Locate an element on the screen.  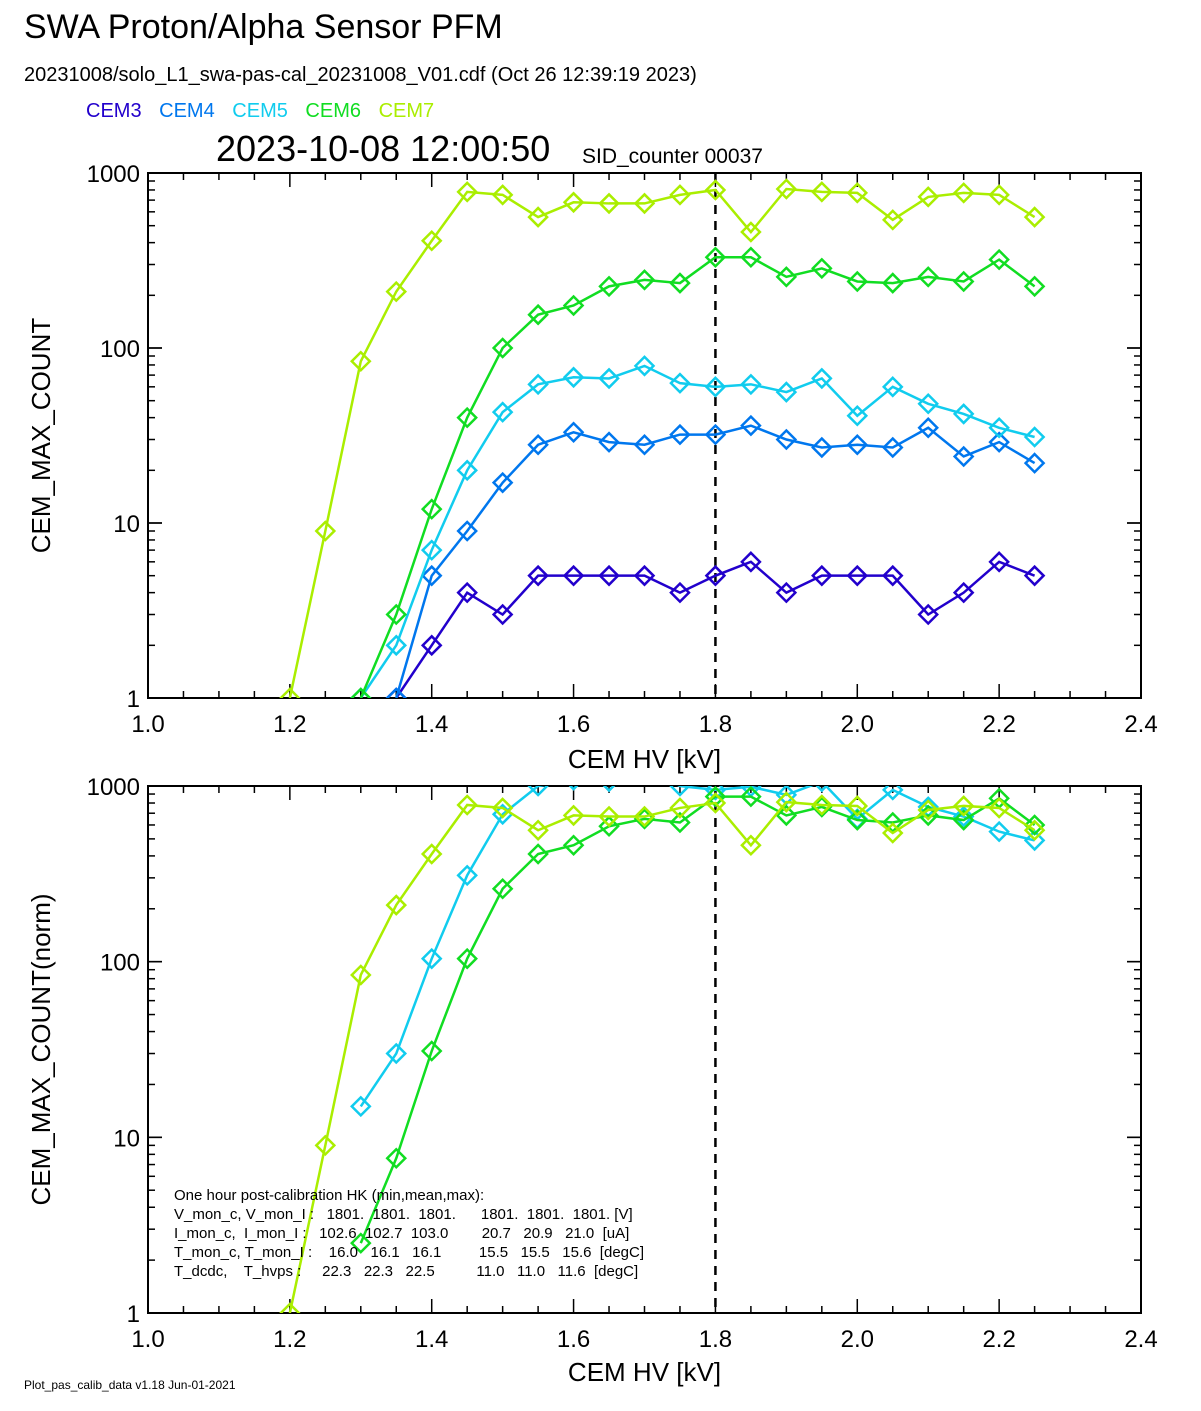
x-axis-label: CEM HV [kV] is located at coordinates (644, 1372).